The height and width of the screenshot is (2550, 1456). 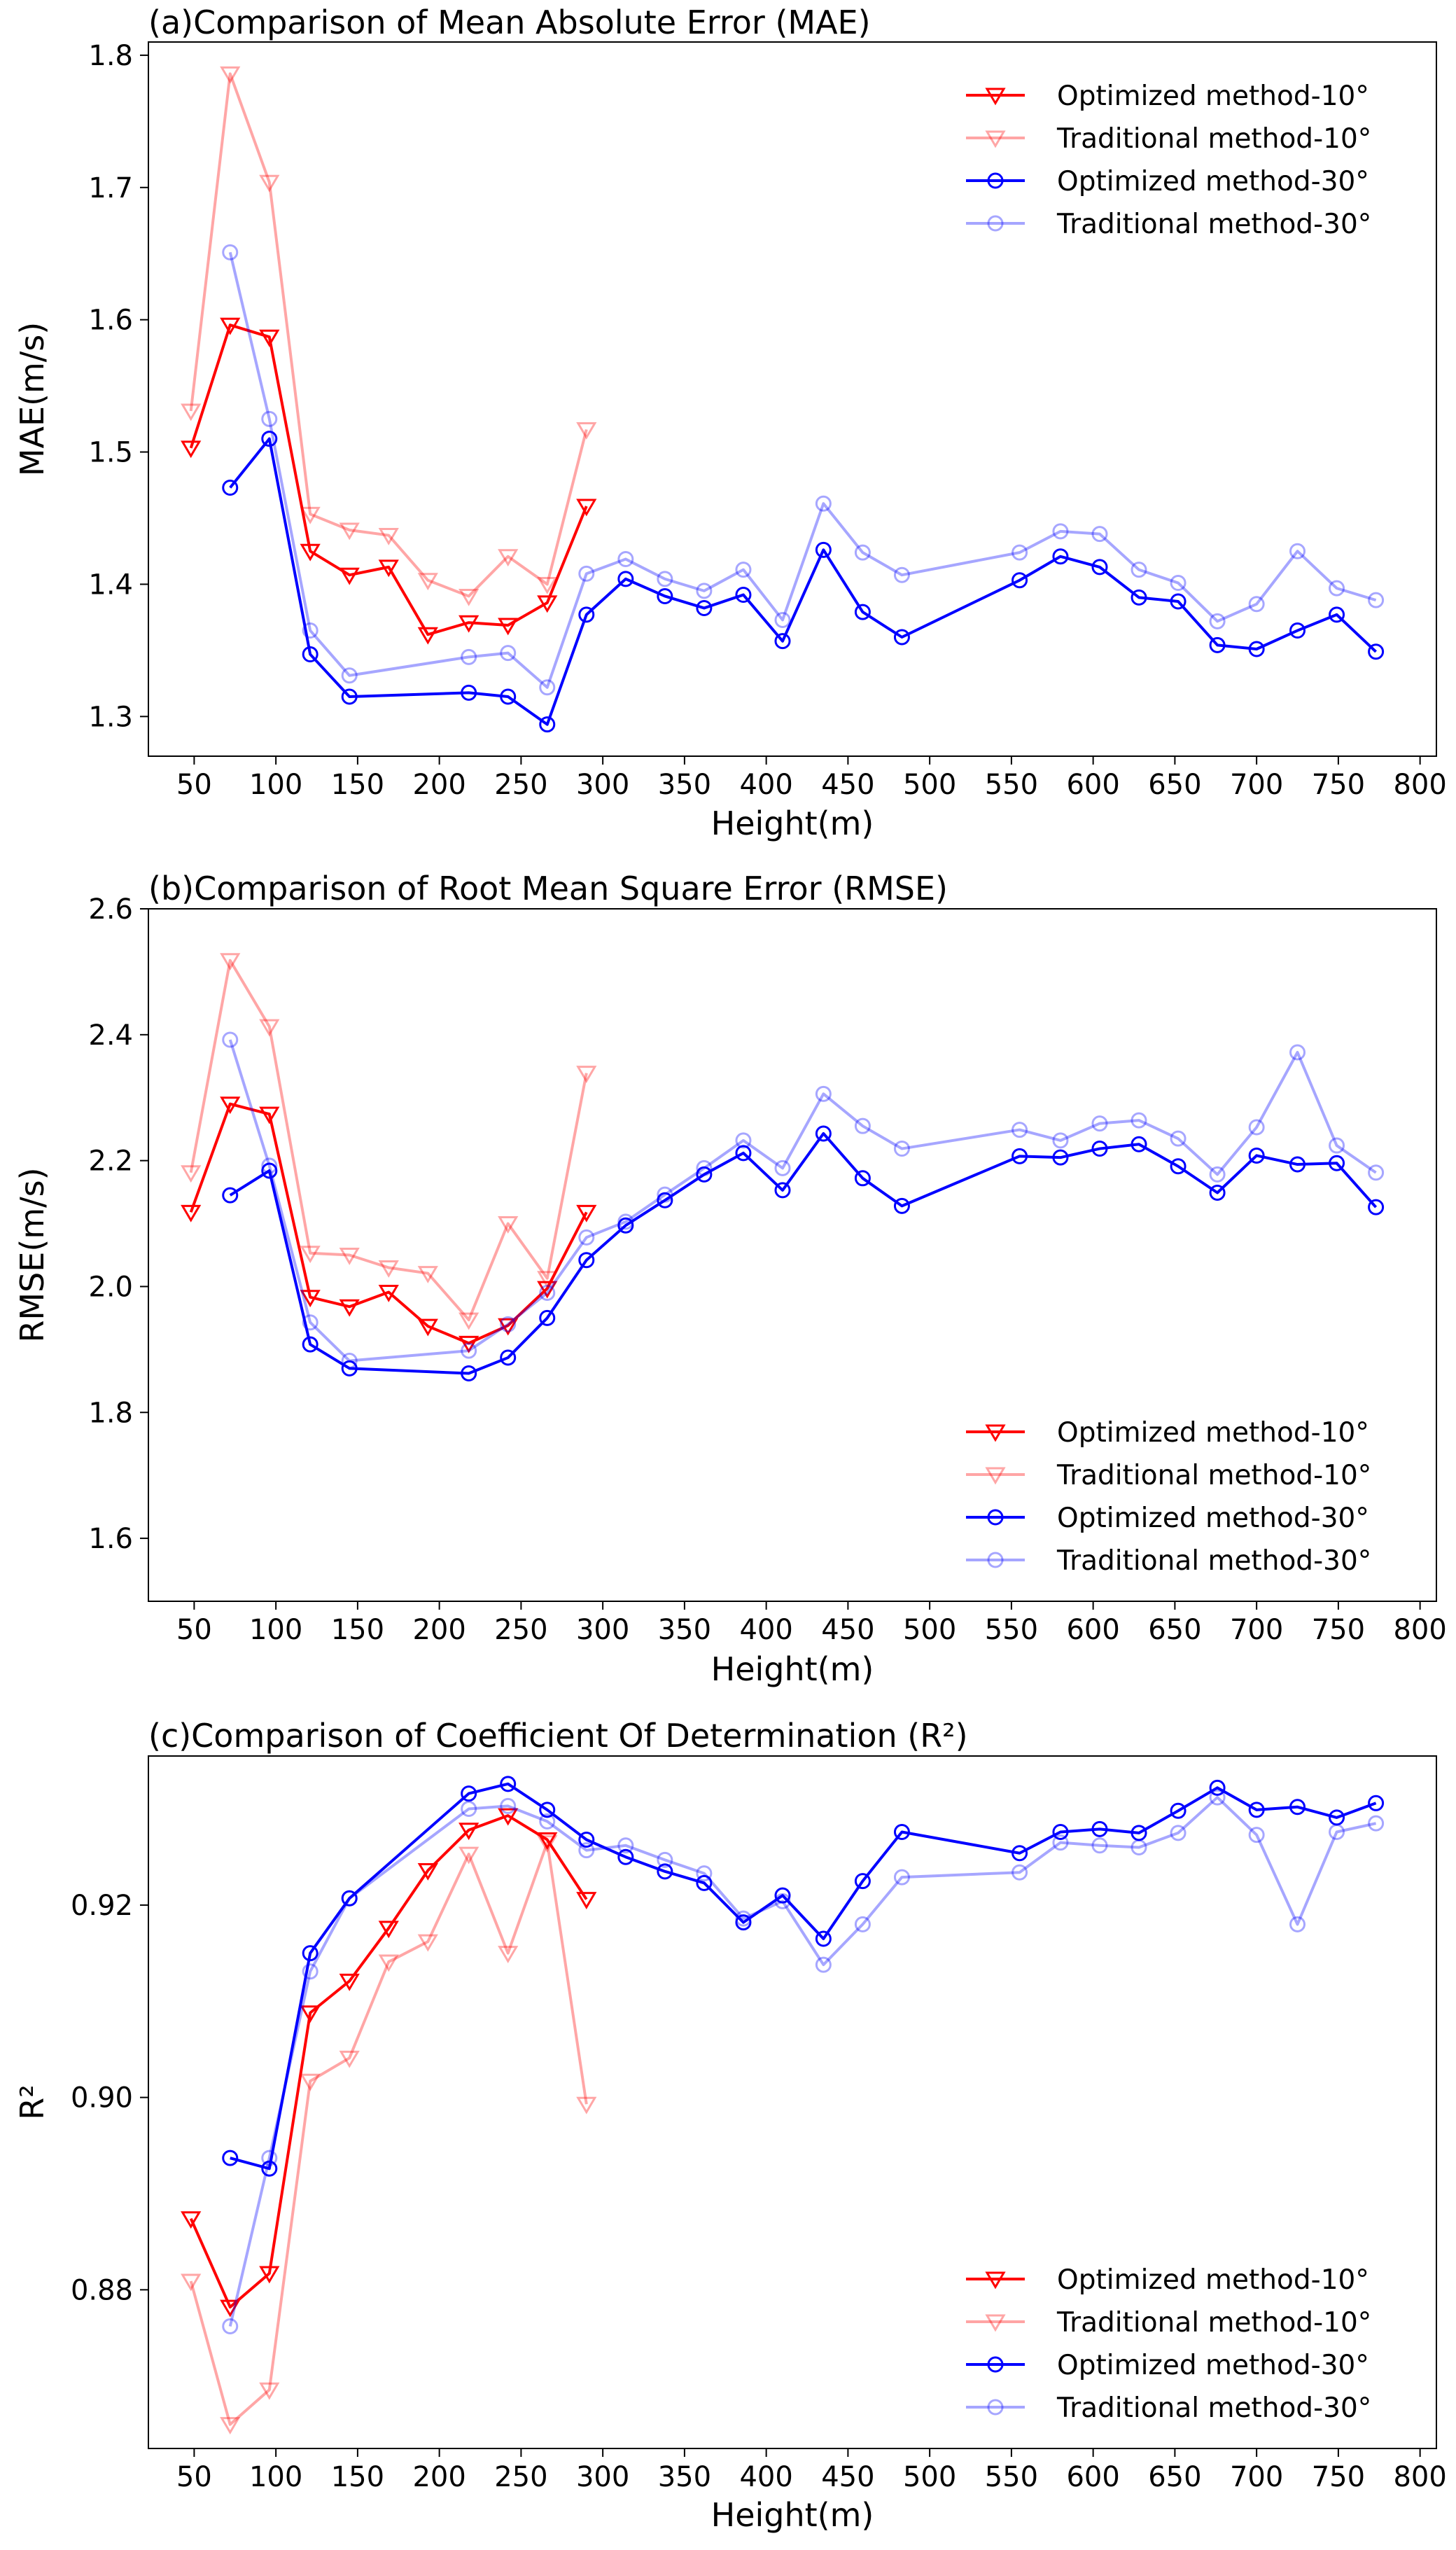 I want to click on x-tick-label: 550, so click(x=1011, y=2477).